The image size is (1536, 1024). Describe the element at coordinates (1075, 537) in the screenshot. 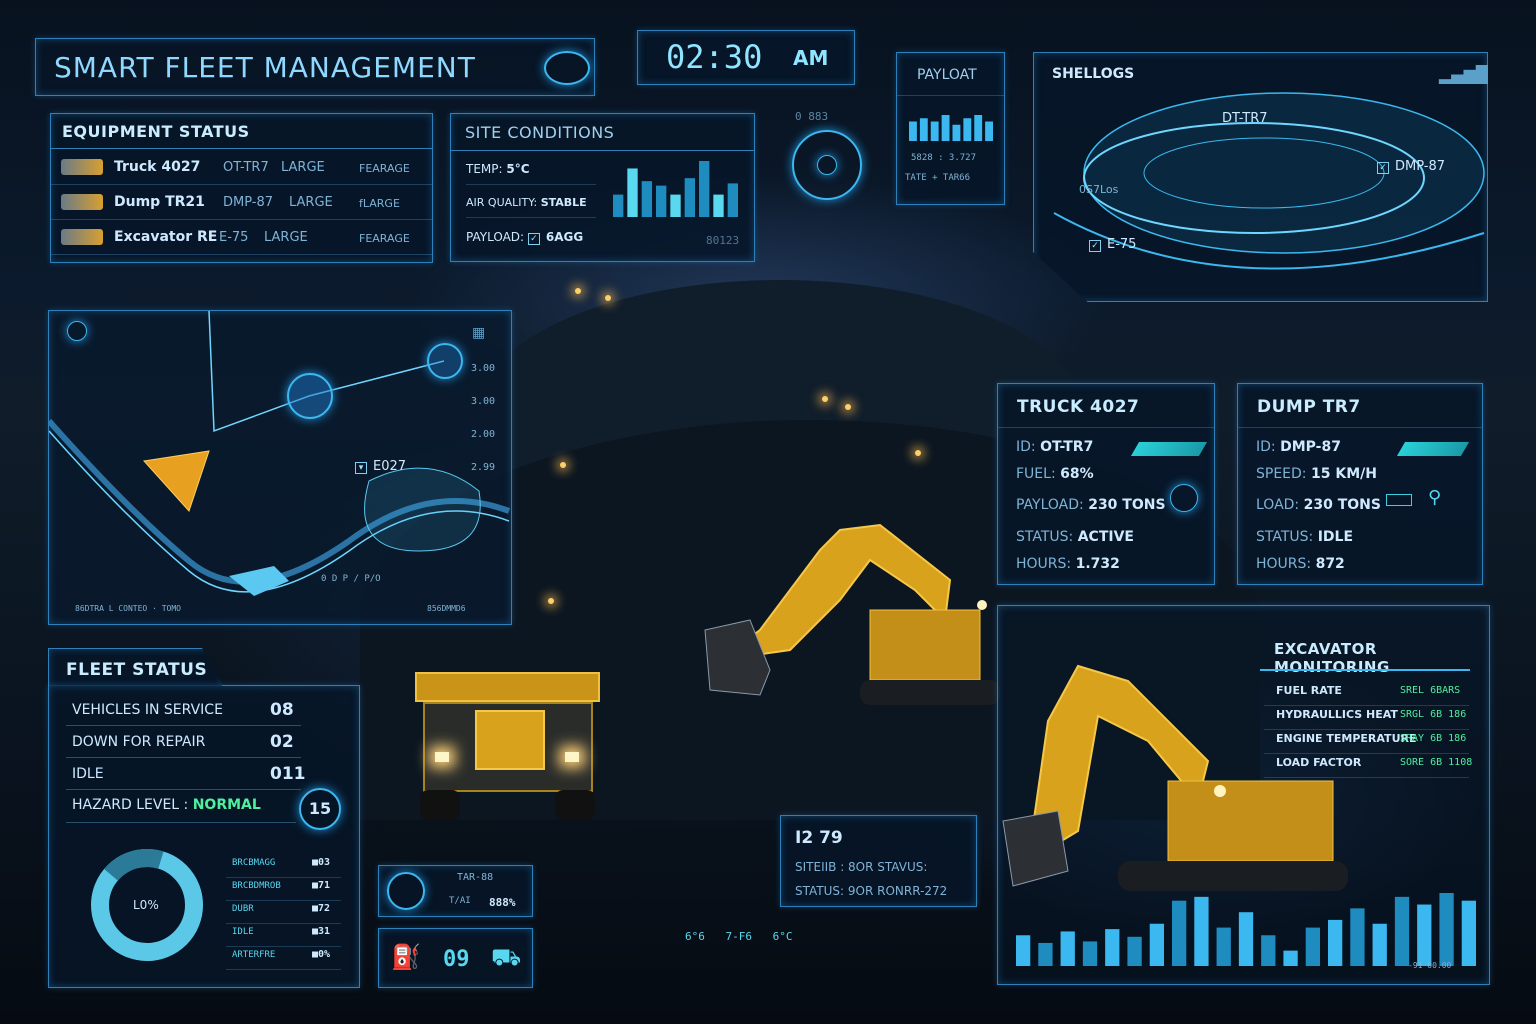

I see `card-row: STATUS: ACTIVE` at that location.